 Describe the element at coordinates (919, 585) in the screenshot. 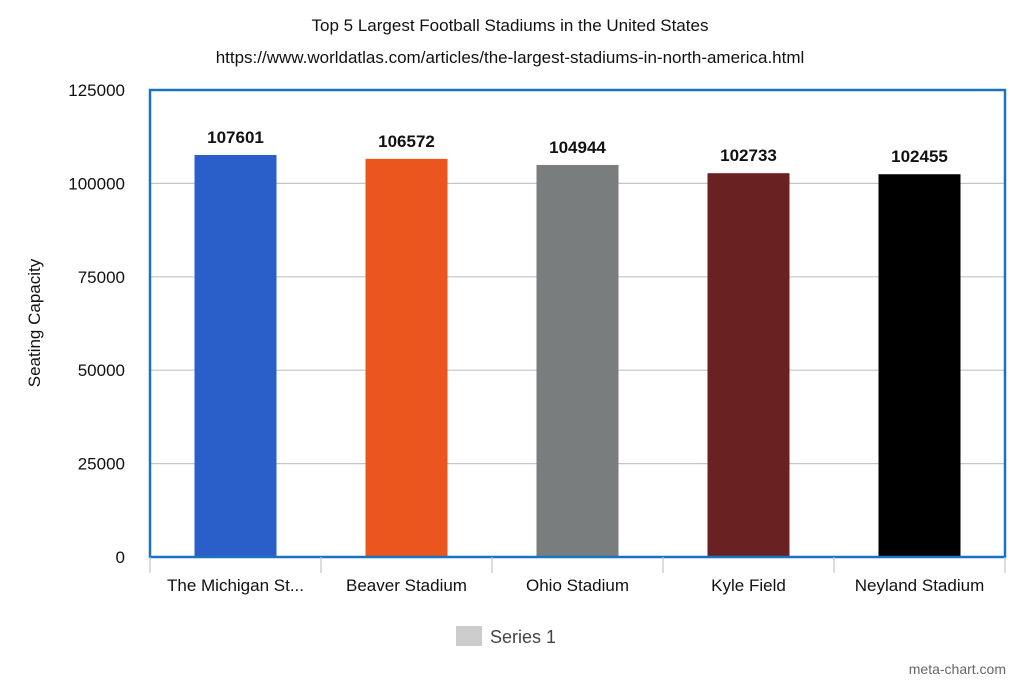

I see `x-tick-label: Neyland Stadium` at that location.